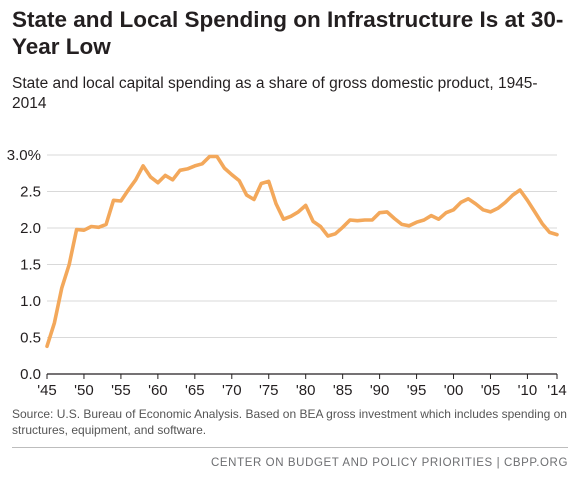 The image size is (580, 477). Describe the element at coordinates (306, 390) in the screenshot. I see `x-tick-label: '80` at that location.